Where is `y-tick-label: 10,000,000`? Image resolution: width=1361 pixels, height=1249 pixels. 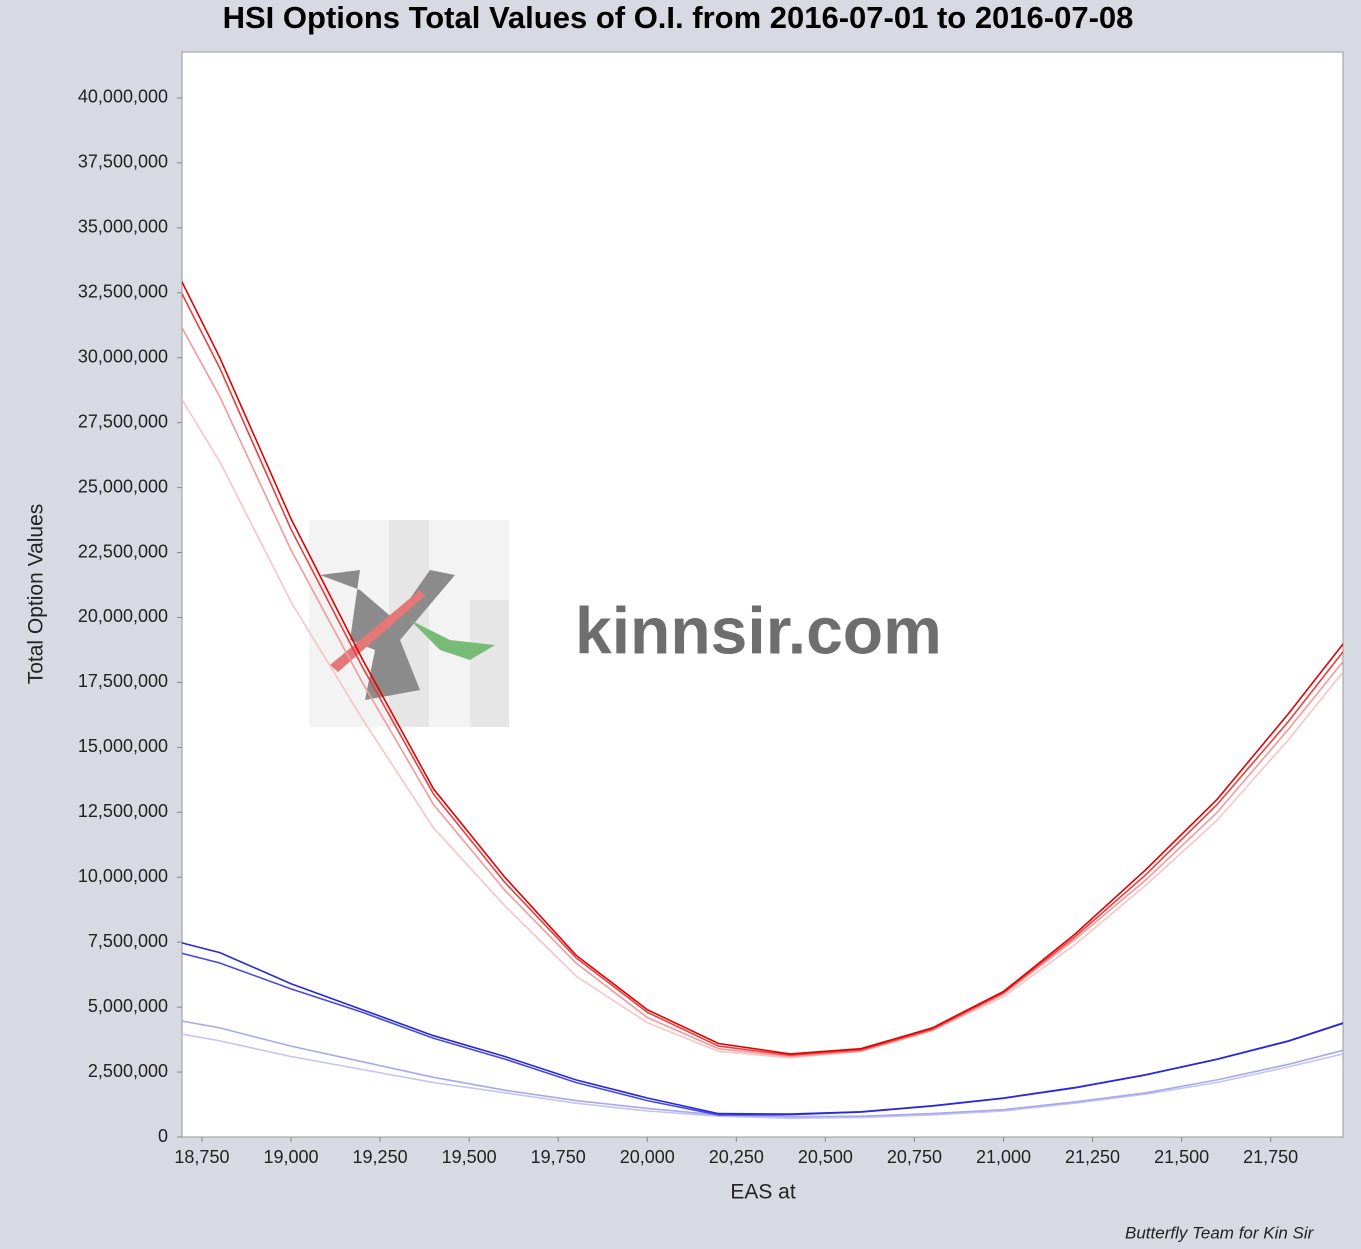 y-tick-label: 10,000,000 is located at coordinates (123, 876).